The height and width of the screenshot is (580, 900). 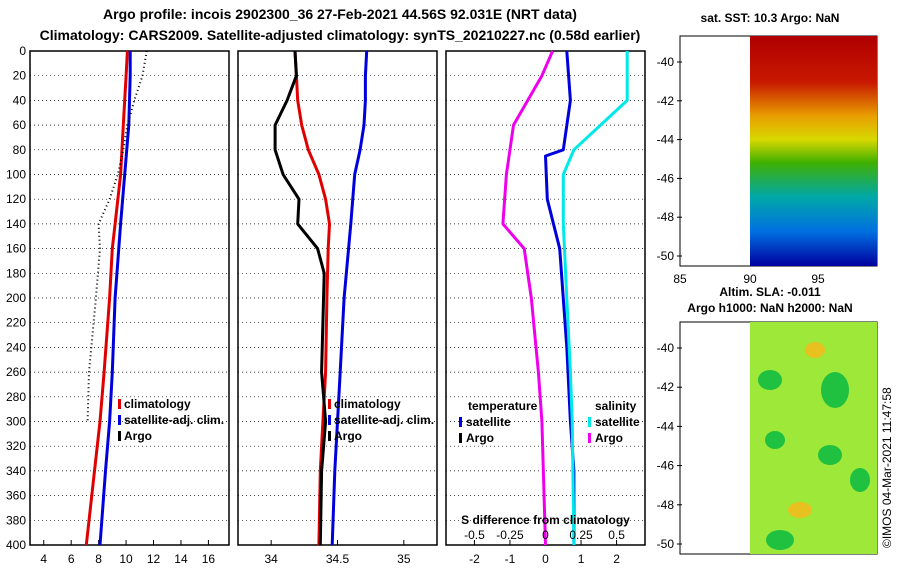 I want to click on y-tick-label: 240, so click(x=16, y=347).